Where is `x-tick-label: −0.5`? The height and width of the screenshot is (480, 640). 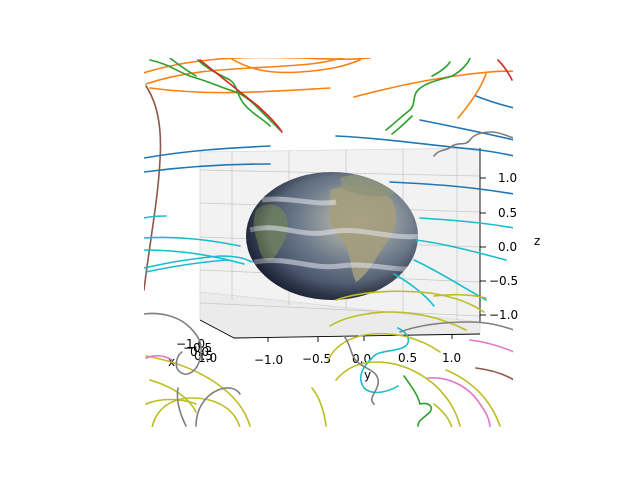
x-tick-label: −0.5 is located at coordinates (197, 348).